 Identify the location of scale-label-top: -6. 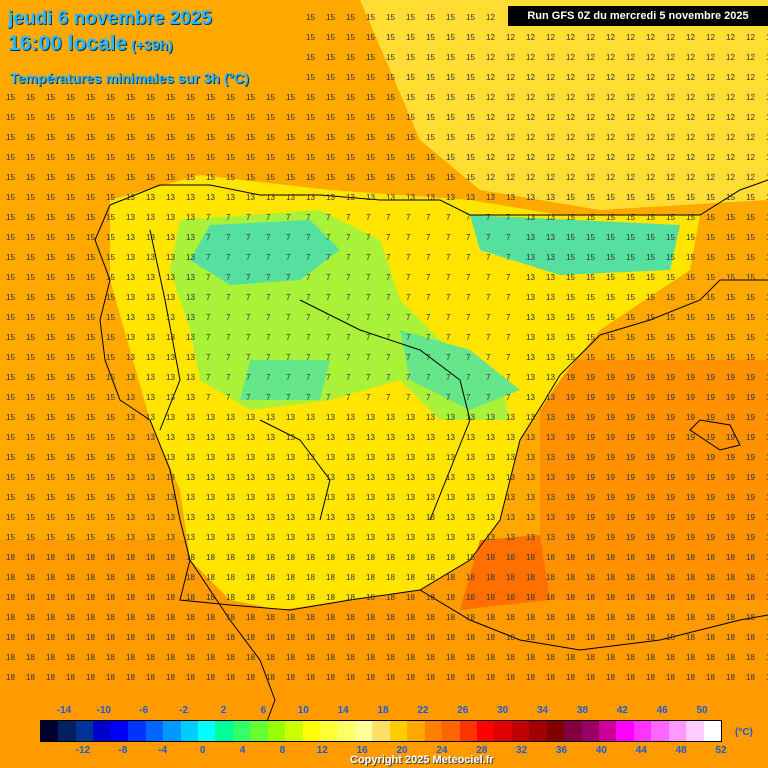
(144, 710).